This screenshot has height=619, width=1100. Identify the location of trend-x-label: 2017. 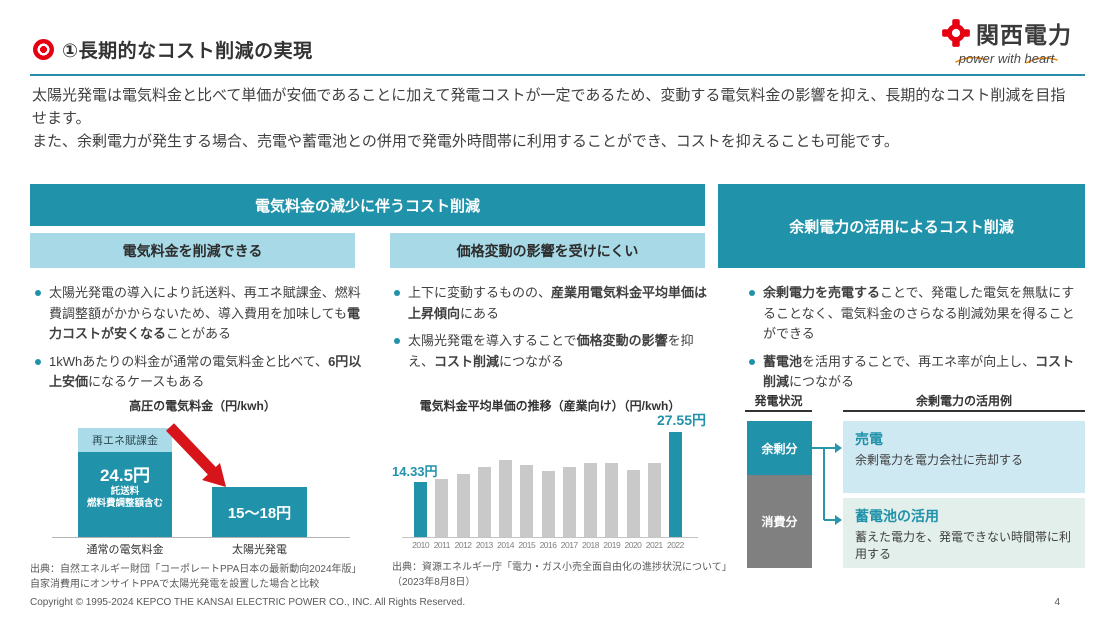
(569, 545).